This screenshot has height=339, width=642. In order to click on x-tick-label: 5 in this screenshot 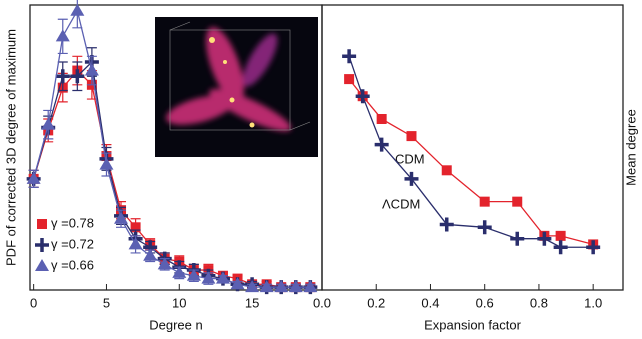, I will do `click(106, 302)`.